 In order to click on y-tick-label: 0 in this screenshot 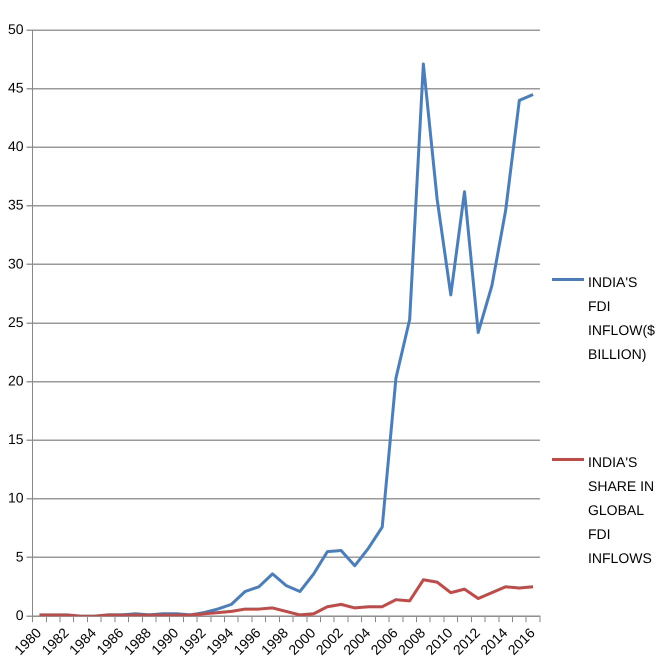, I will do `click(20, 614)`.